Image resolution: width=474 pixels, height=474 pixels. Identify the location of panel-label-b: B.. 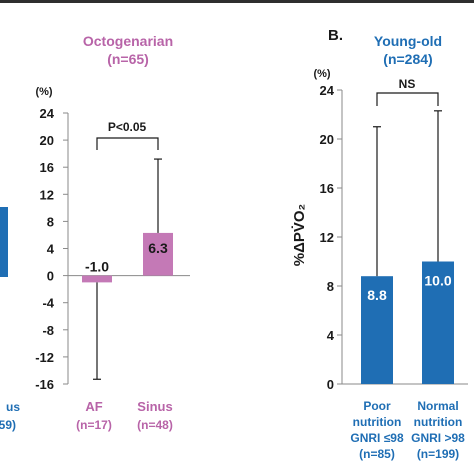
(335, 35).